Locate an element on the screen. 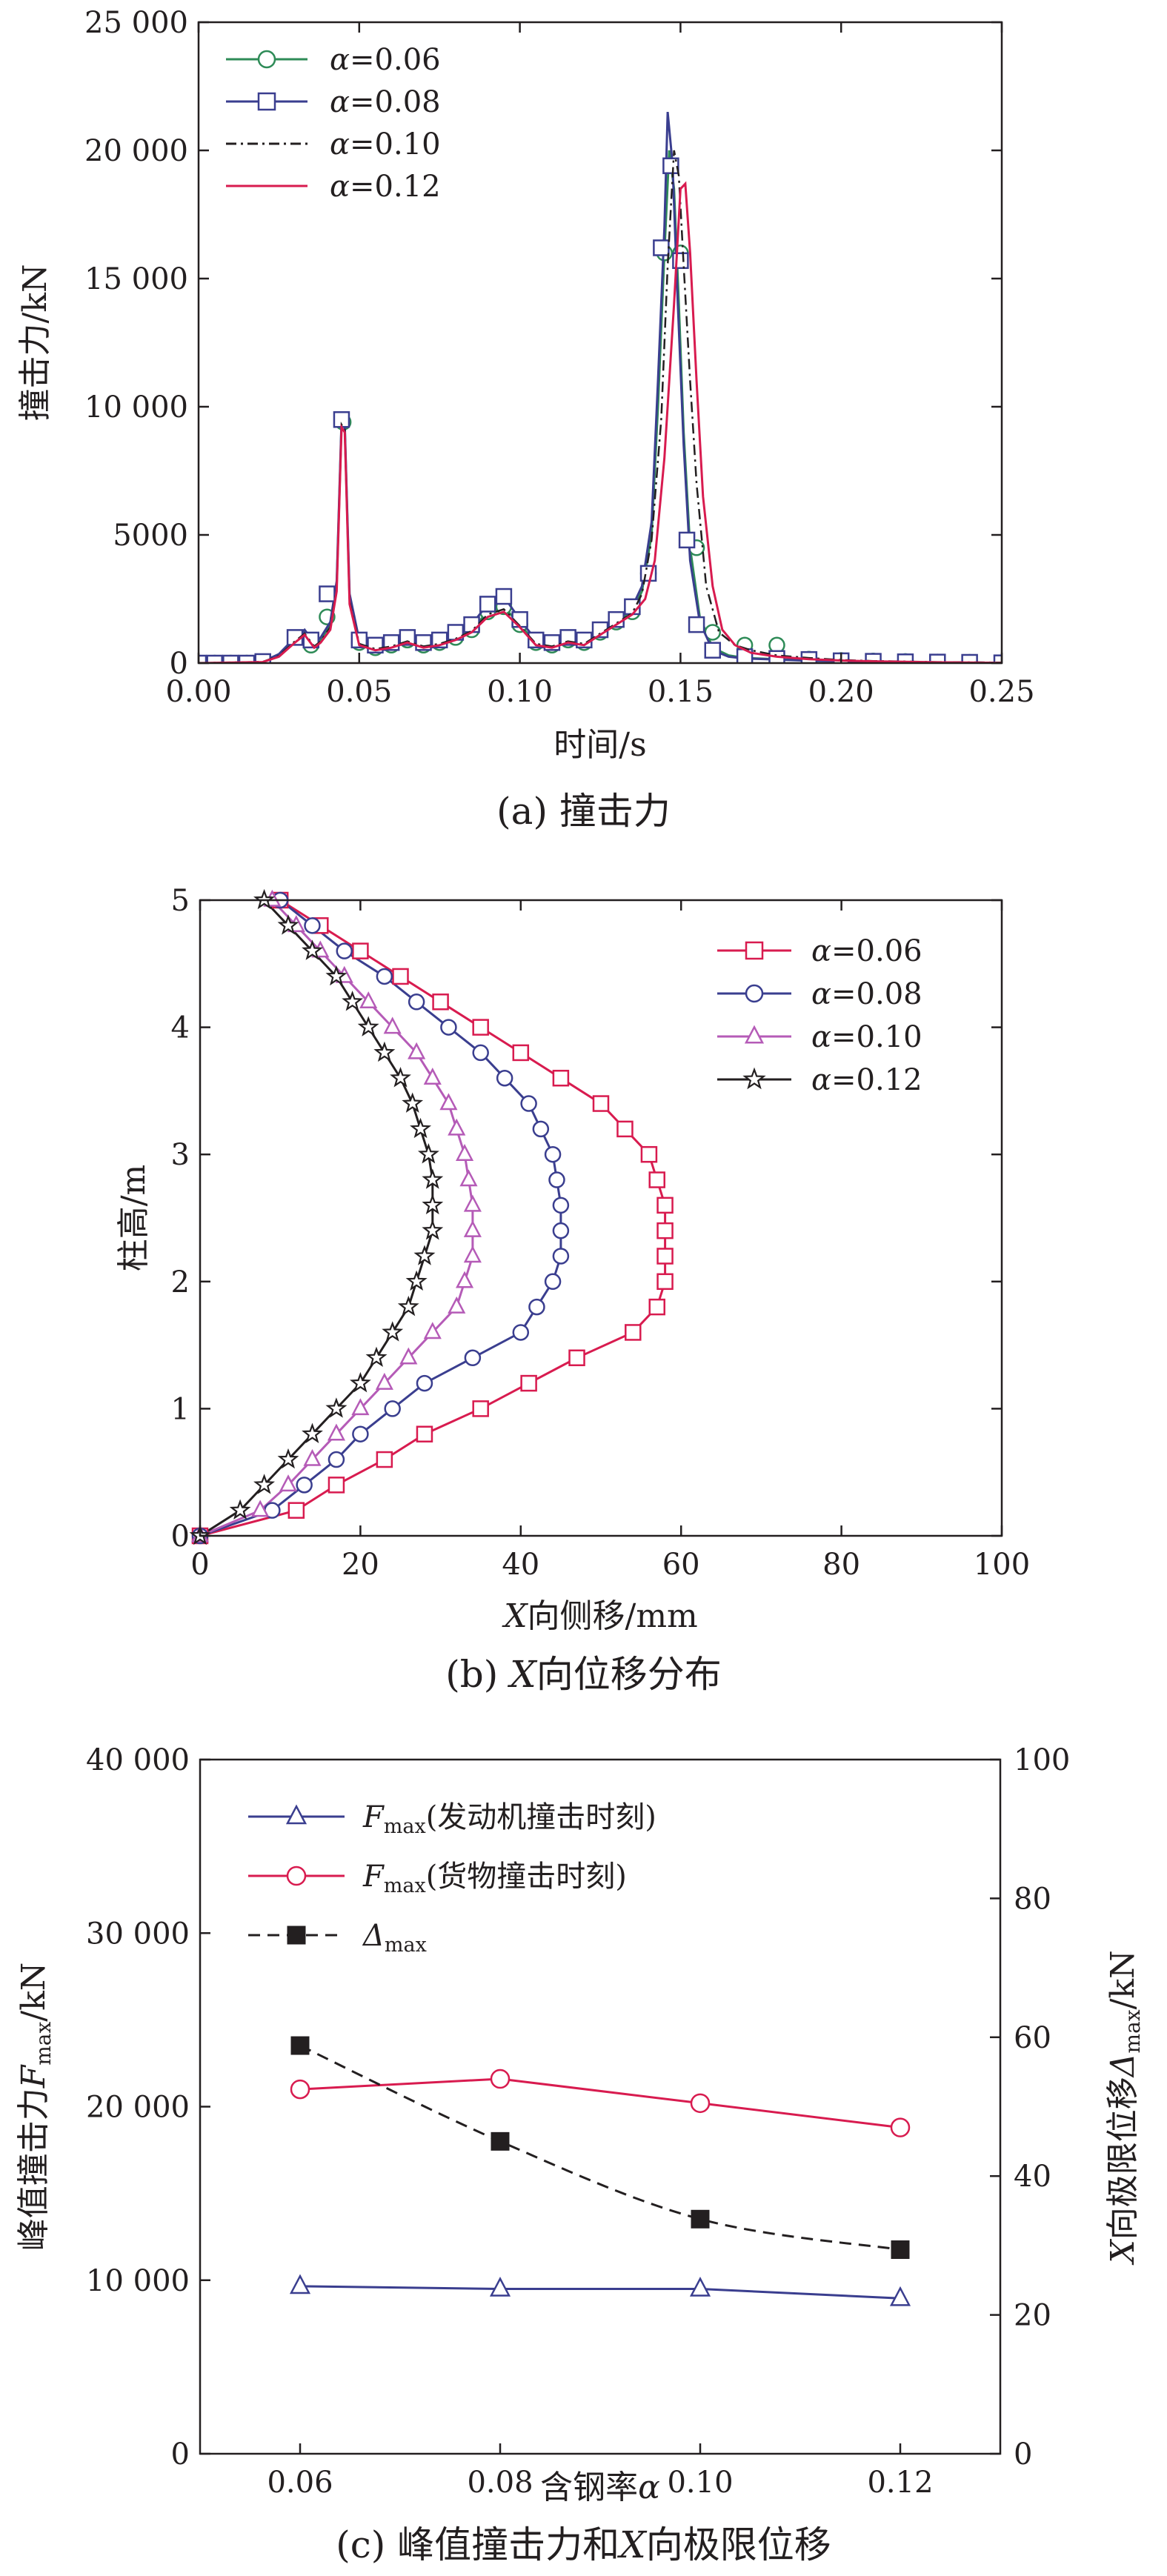 This screenshot has width=1167, height=2576. chart-b-ylabel: 柱高/m is located at coordinates (134, 1218).